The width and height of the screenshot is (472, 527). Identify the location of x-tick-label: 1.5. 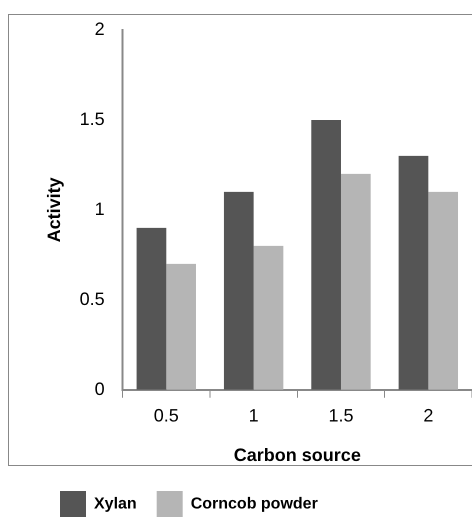
(341, 416).